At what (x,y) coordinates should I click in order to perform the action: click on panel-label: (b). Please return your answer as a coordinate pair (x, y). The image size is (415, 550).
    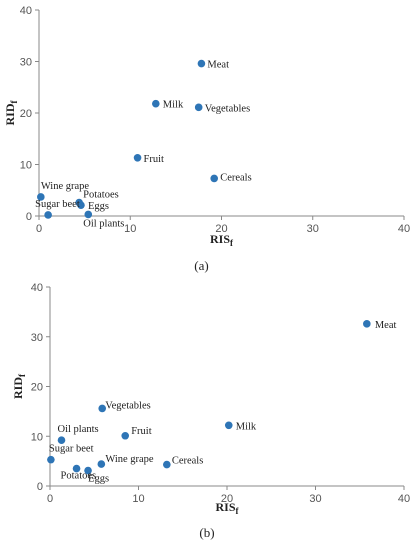
    Looking at the image, I should click on (206, 532).